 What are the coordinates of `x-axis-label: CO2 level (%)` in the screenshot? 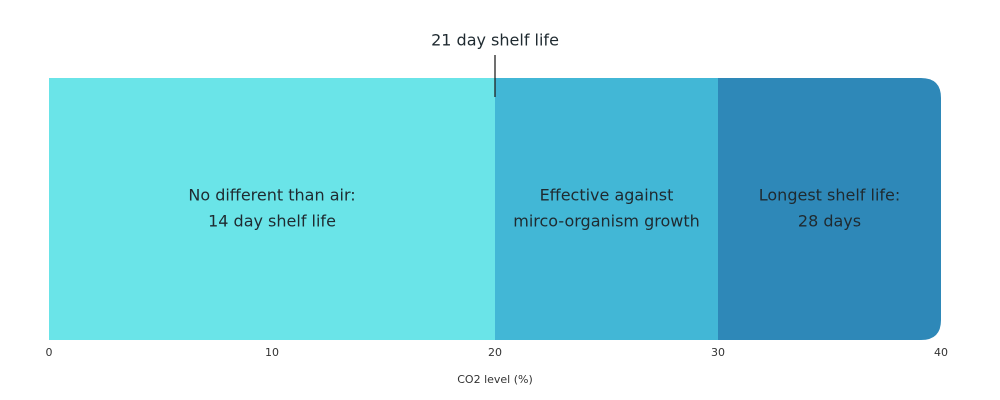 It's located at (495, 379).